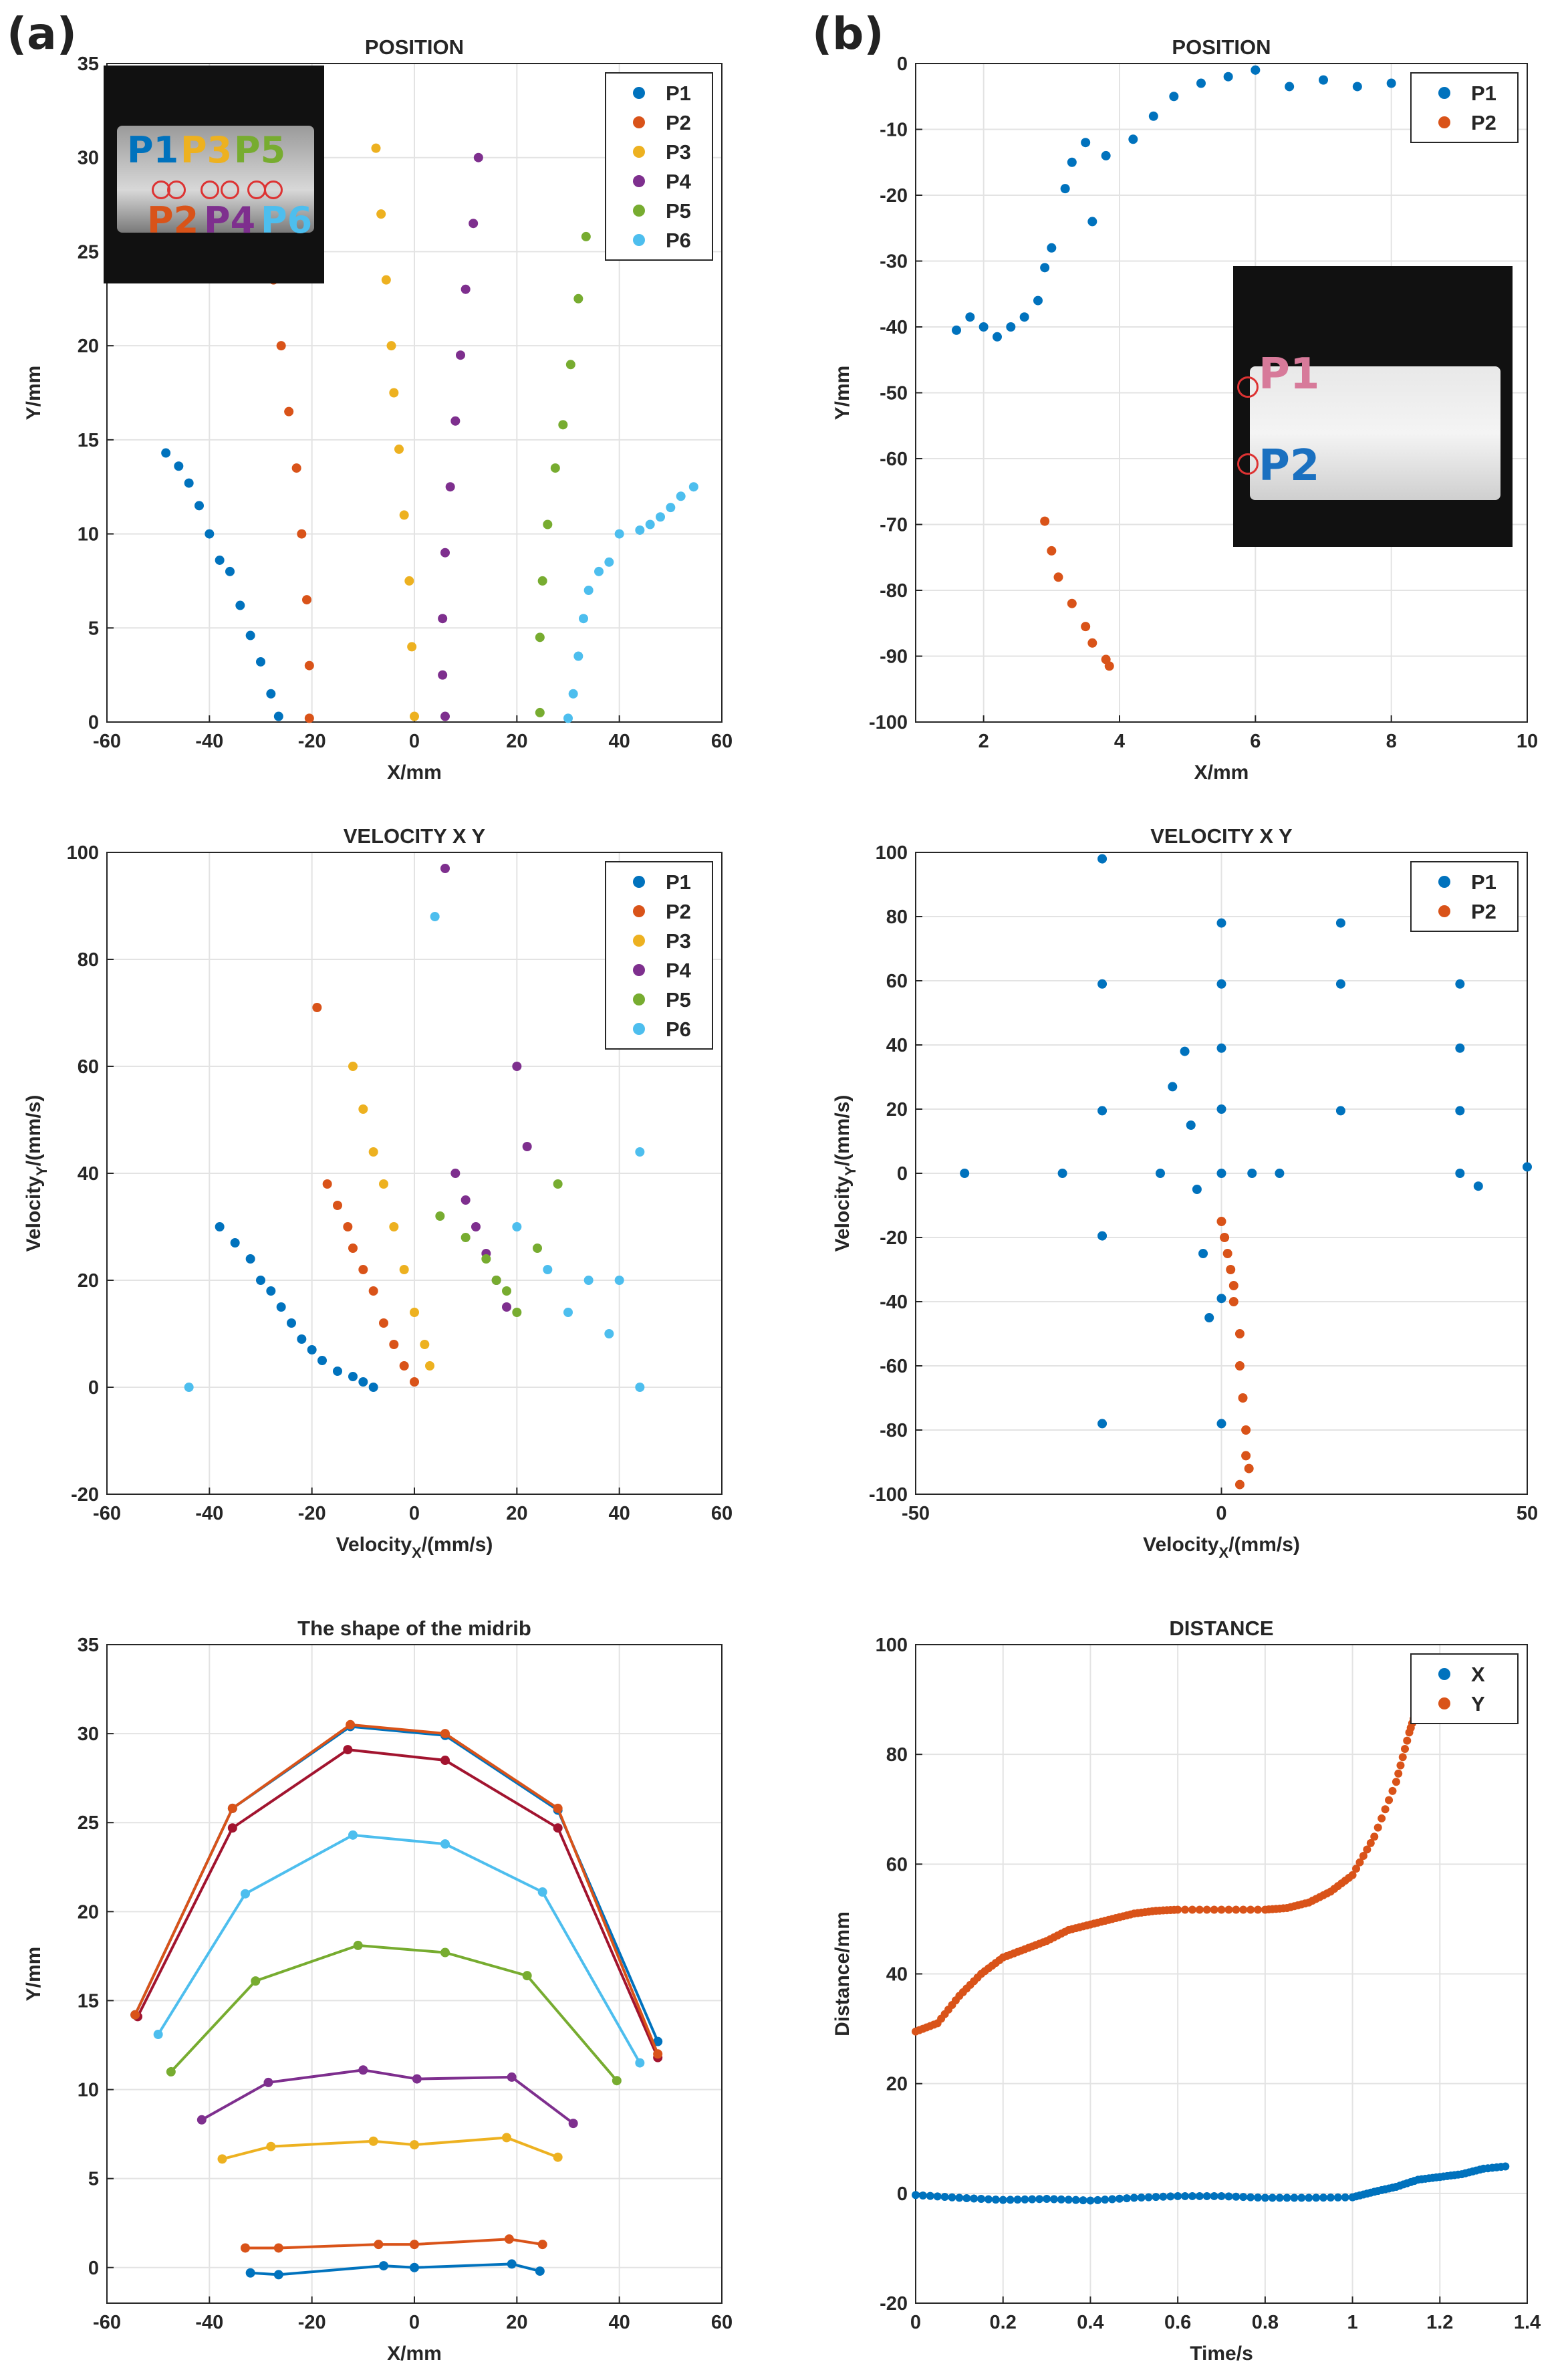 The height and width of the screenshot is (2368, 1568). I want to click on legend-label-P3: P3, so click(678, 941).